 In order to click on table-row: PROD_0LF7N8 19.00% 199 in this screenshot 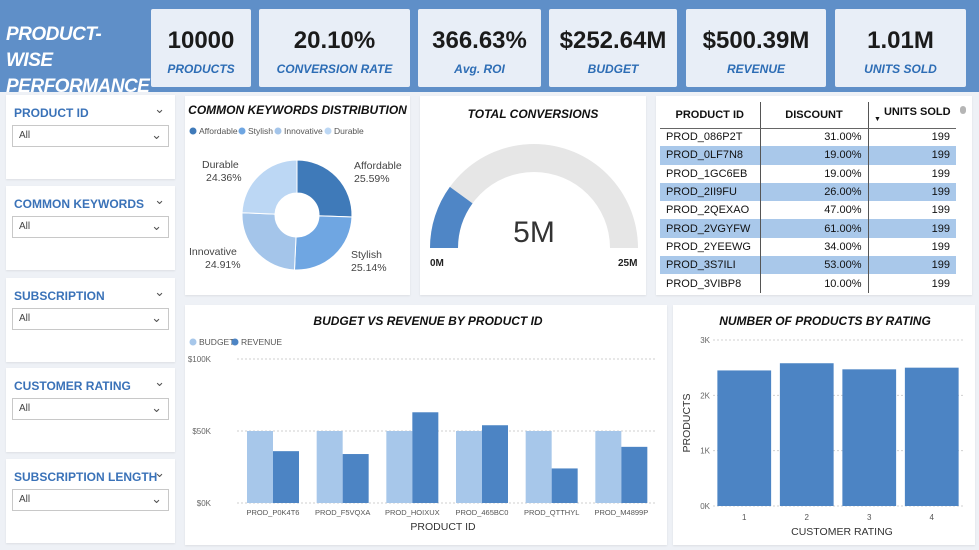, I will do `click(808, 155)`.